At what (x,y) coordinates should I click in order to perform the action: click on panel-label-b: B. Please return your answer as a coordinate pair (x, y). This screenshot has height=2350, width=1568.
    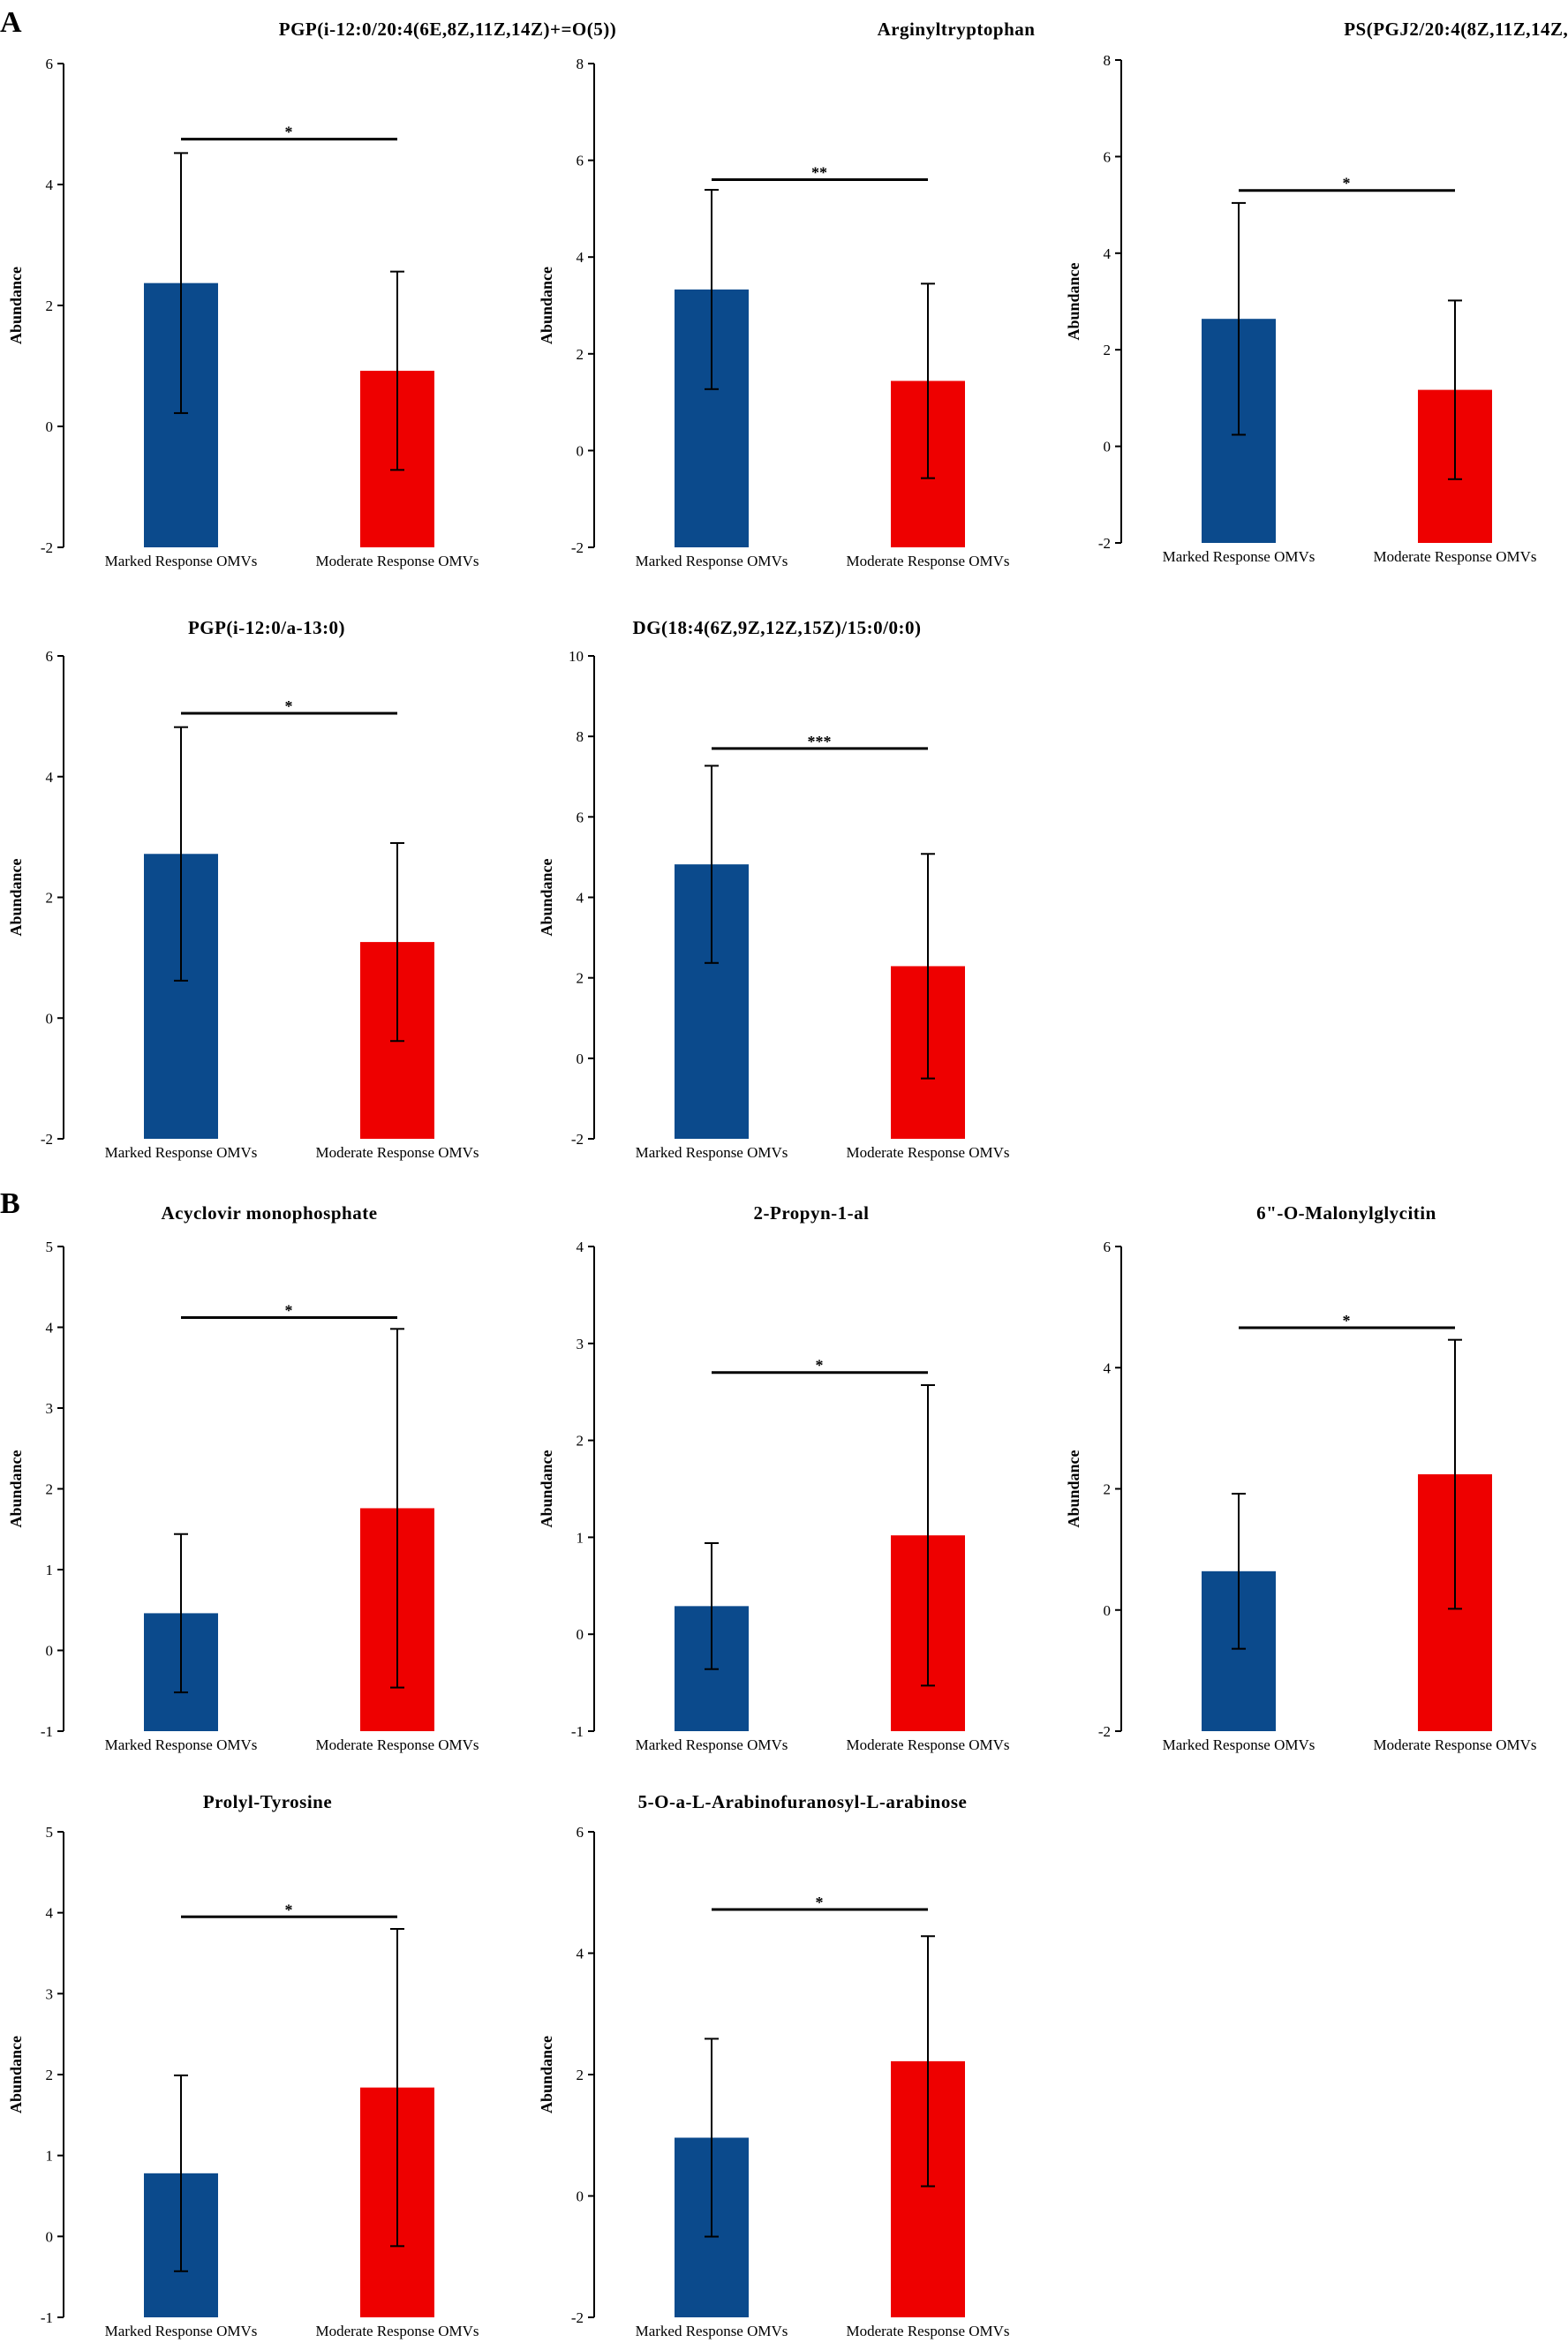
    Looking at the image, I should click on (10, 1203).